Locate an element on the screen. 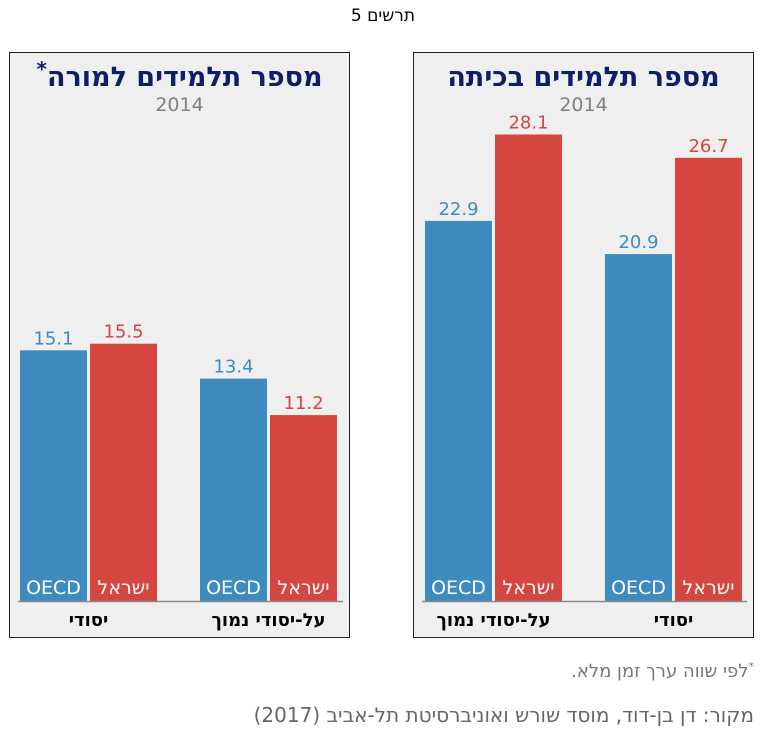  chart-title-text: מספר תלמידים בכיתה is located at coordinates (583, 77).